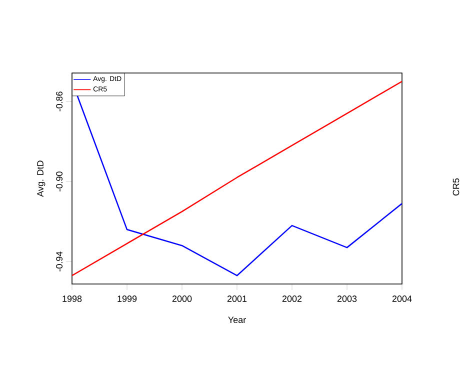 Image resolution: width=474 pixels, height=373 pixels. Describe the element at coordinates (456, 187) in the screenshot. I see `y2-axis-title: CR5` at that location.